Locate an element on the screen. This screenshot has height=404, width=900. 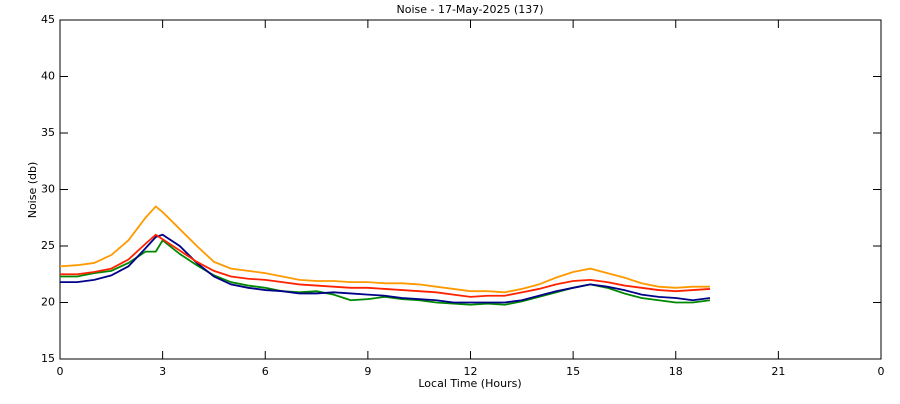
chart-title: Noise - 17-May-2025 (137) is located at coordinates (469, 9).